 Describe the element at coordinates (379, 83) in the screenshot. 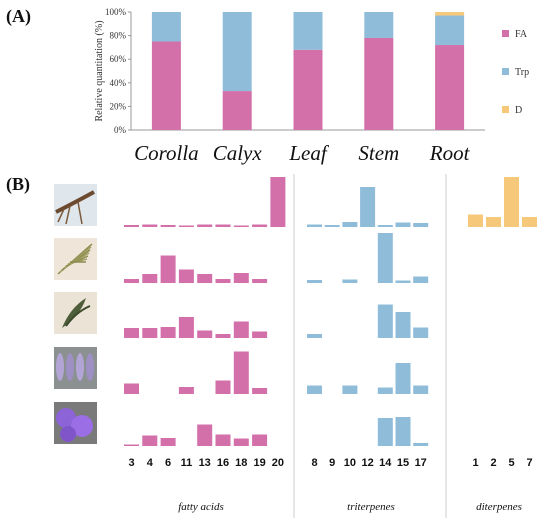

I see `bar-stem-fa` at that location.